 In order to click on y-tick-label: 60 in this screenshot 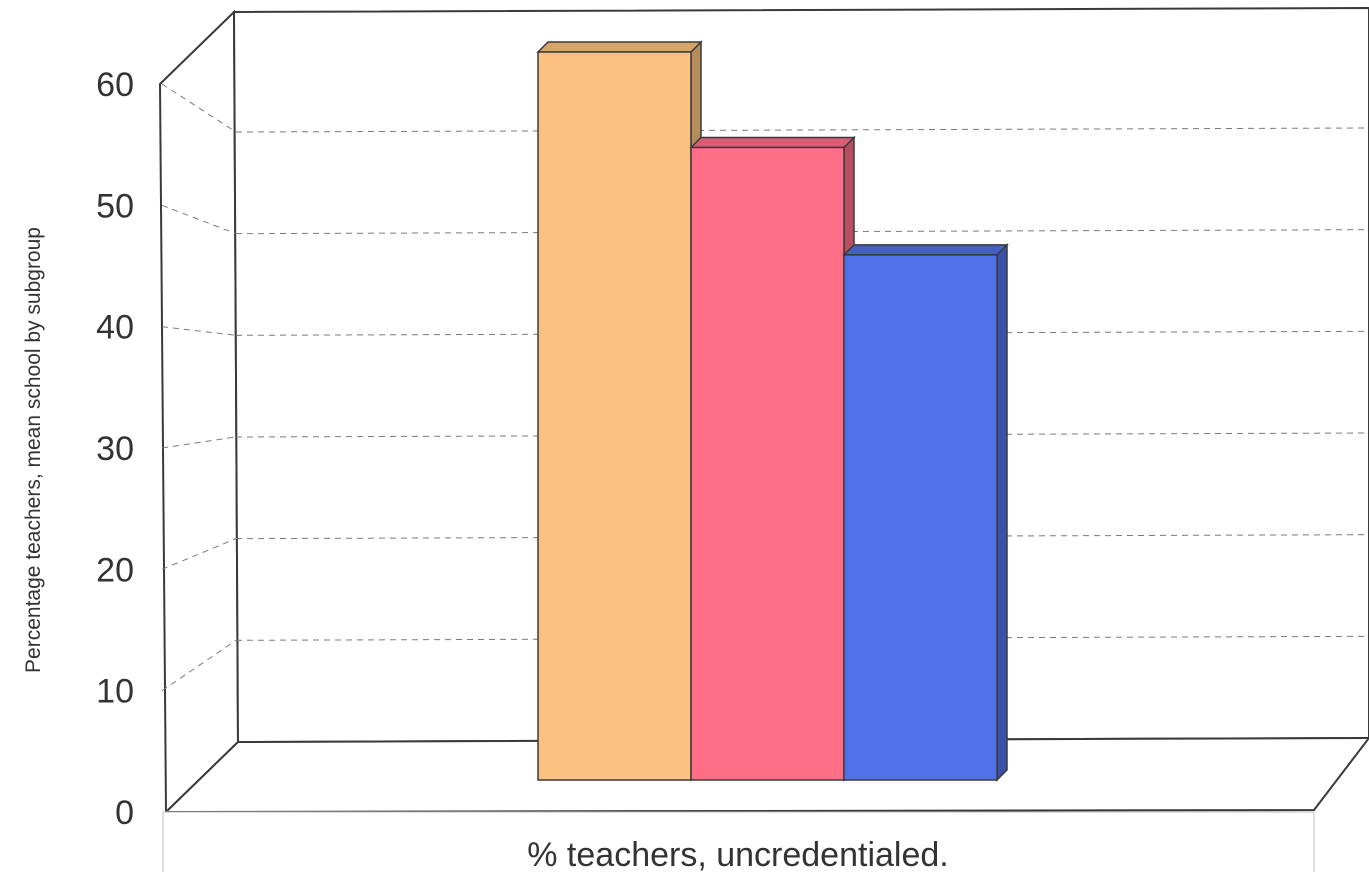, I will do `click(115, 85)`.